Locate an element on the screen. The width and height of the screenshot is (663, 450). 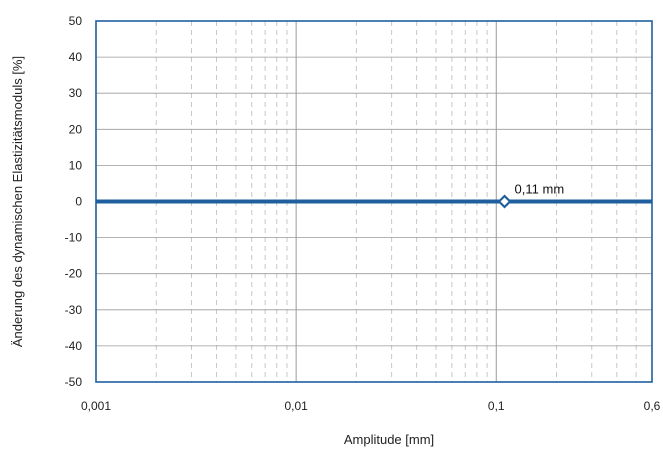
y-tick-label: 10 is located at coordinates (76, 165).